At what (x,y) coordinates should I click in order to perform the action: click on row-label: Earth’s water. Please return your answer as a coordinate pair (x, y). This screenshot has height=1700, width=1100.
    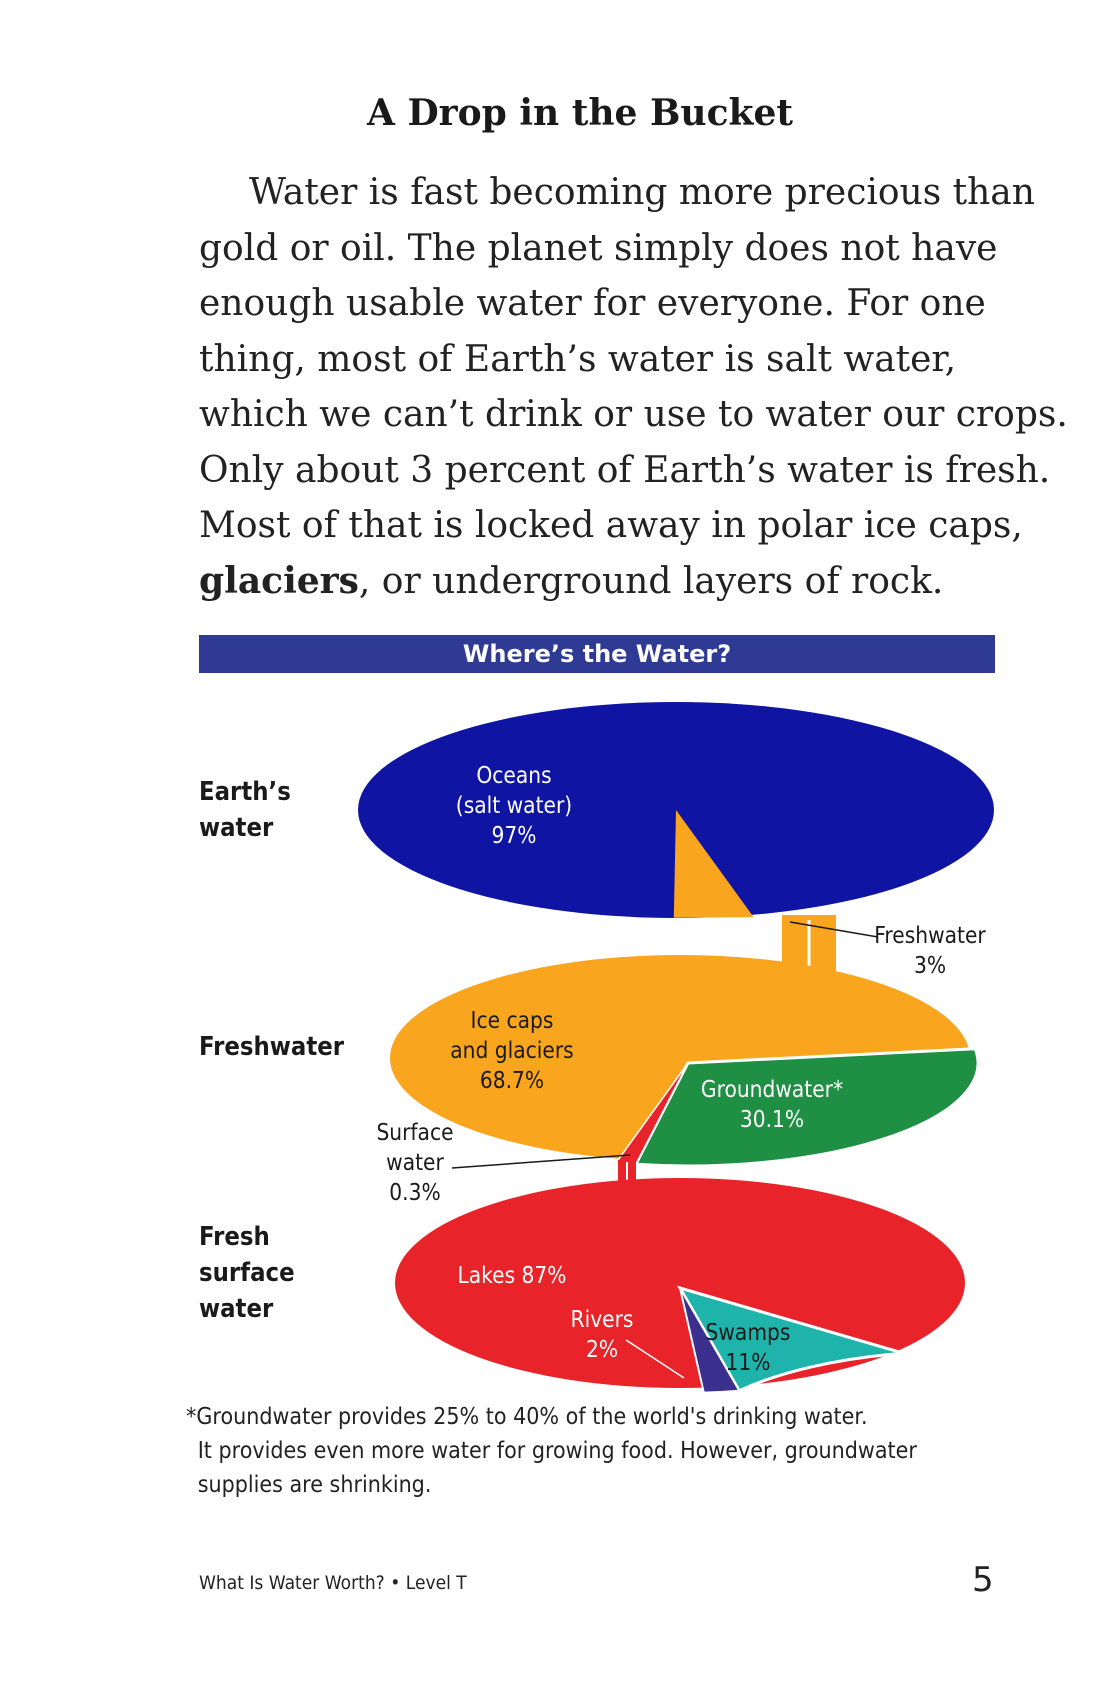
    Looking at the image, I should click on (245, 809).